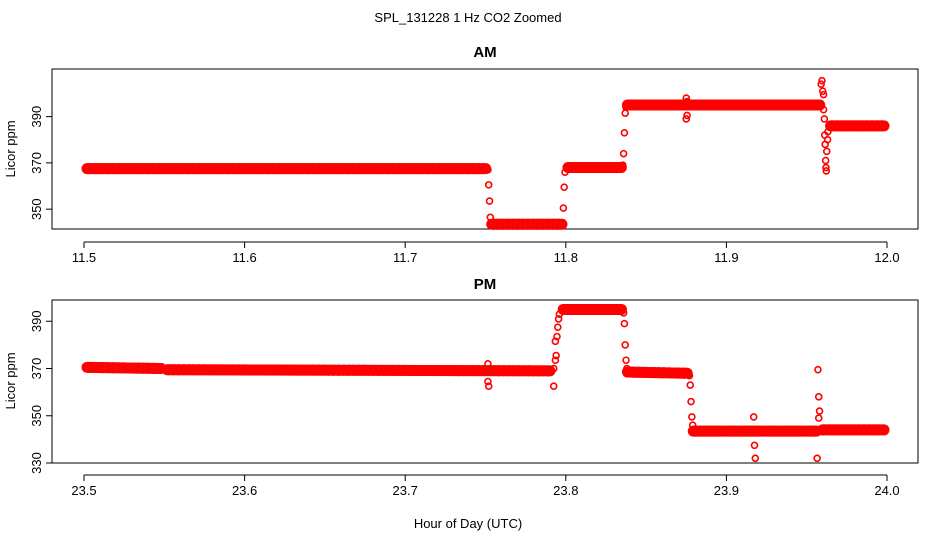  I want to click on pm-panel-title: PM, so click(485, 284).